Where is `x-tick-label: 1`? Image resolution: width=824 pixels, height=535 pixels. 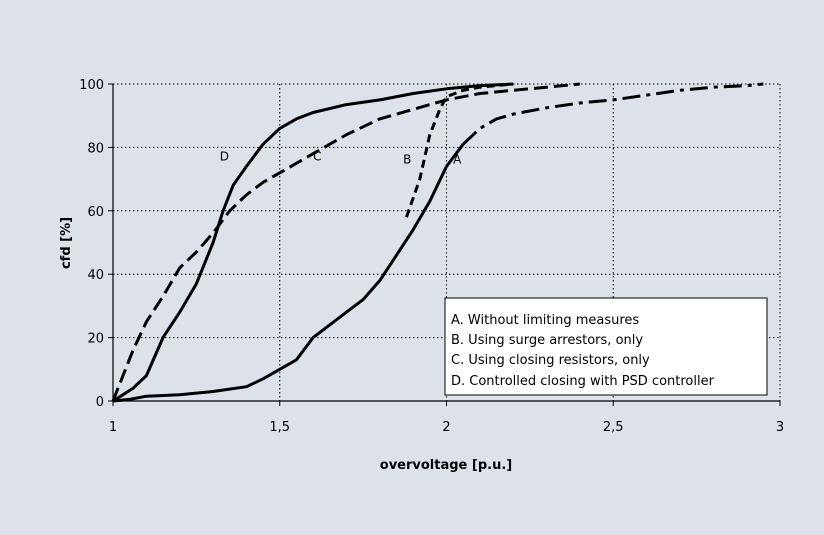 x-tick-label: 1 is located at coordinates (113, 427).